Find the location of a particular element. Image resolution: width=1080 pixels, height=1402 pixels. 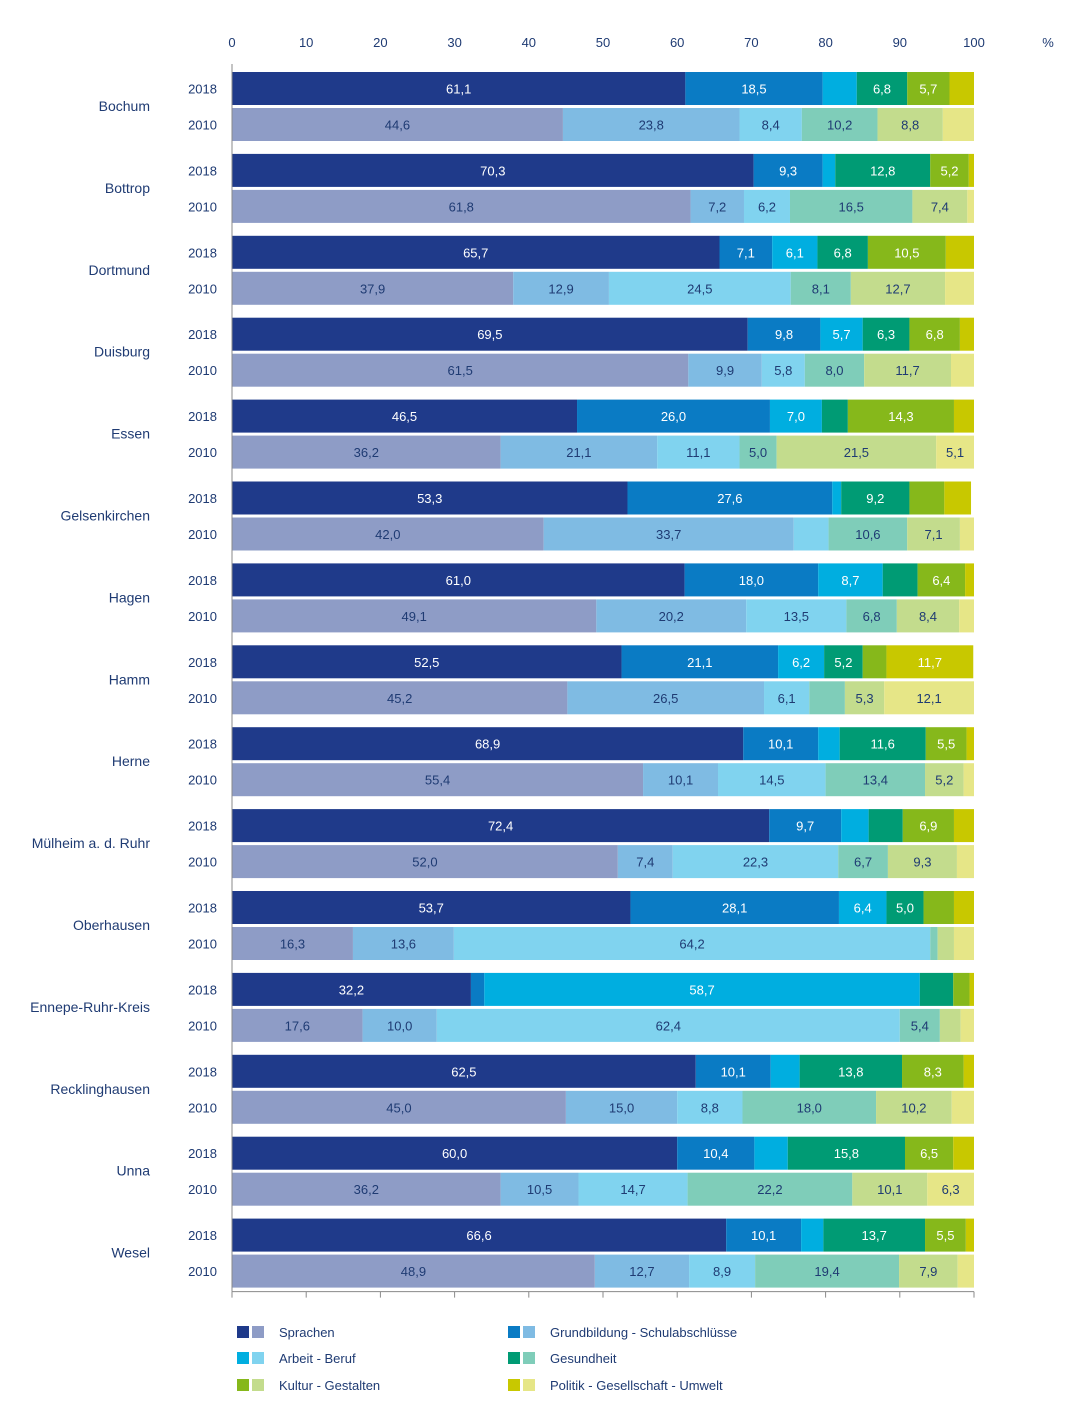

x-tick-label: 50 is located at coordinates (603, 42).